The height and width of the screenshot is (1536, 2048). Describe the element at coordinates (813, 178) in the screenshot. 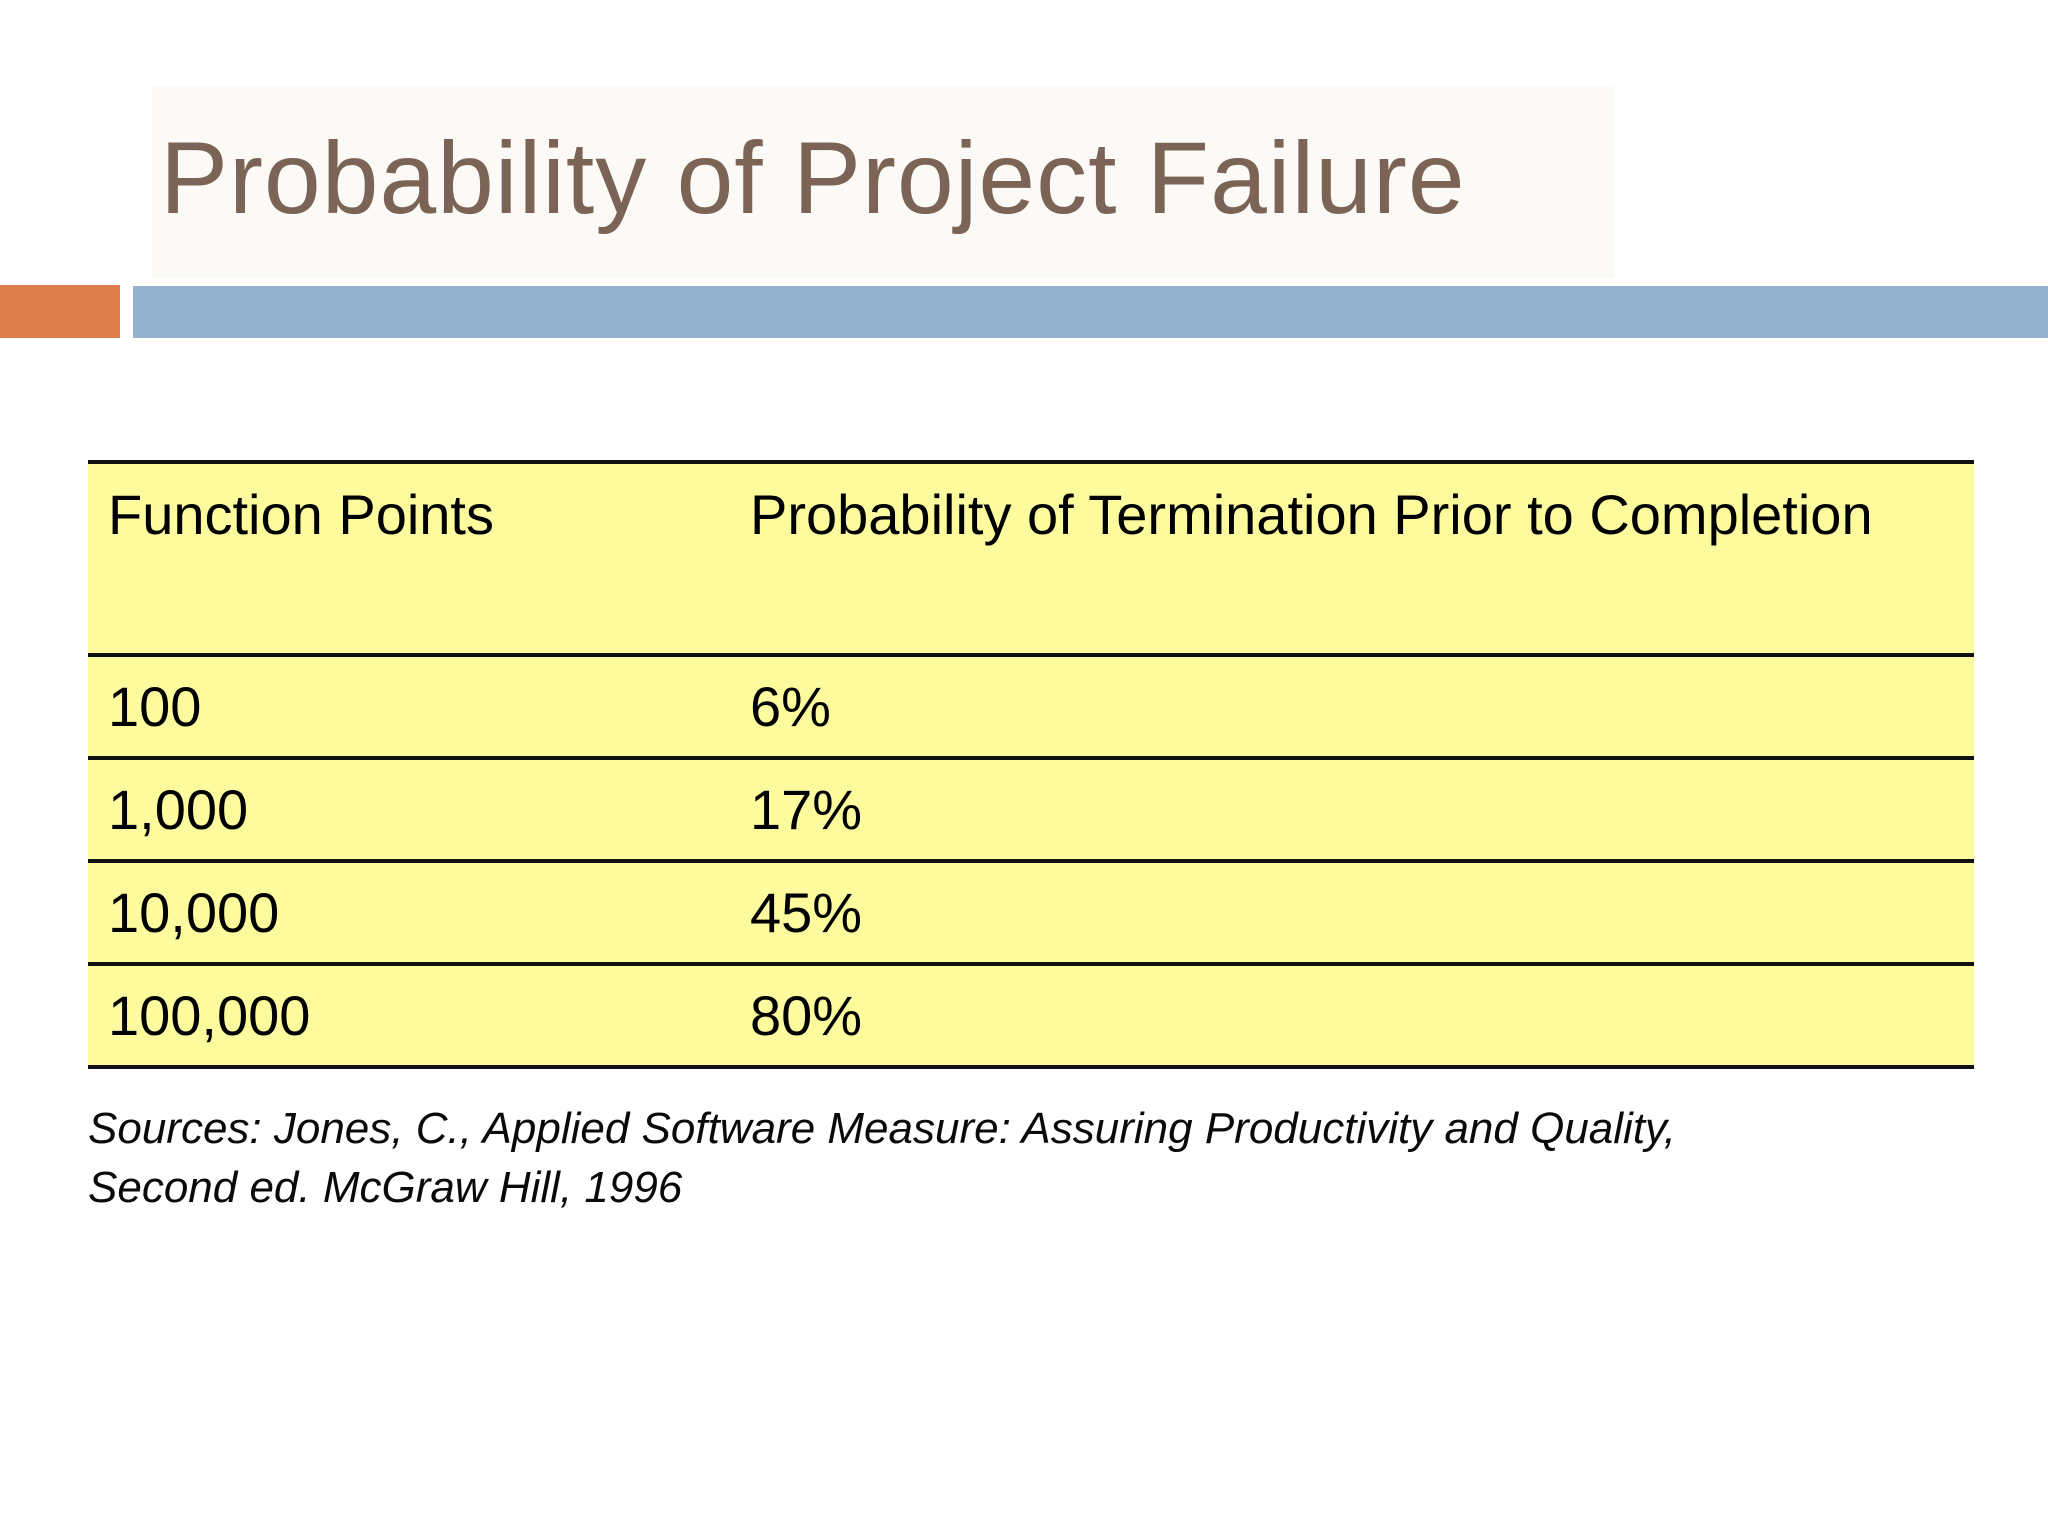

I see `page-title: Probability of Project Failure` at that location.